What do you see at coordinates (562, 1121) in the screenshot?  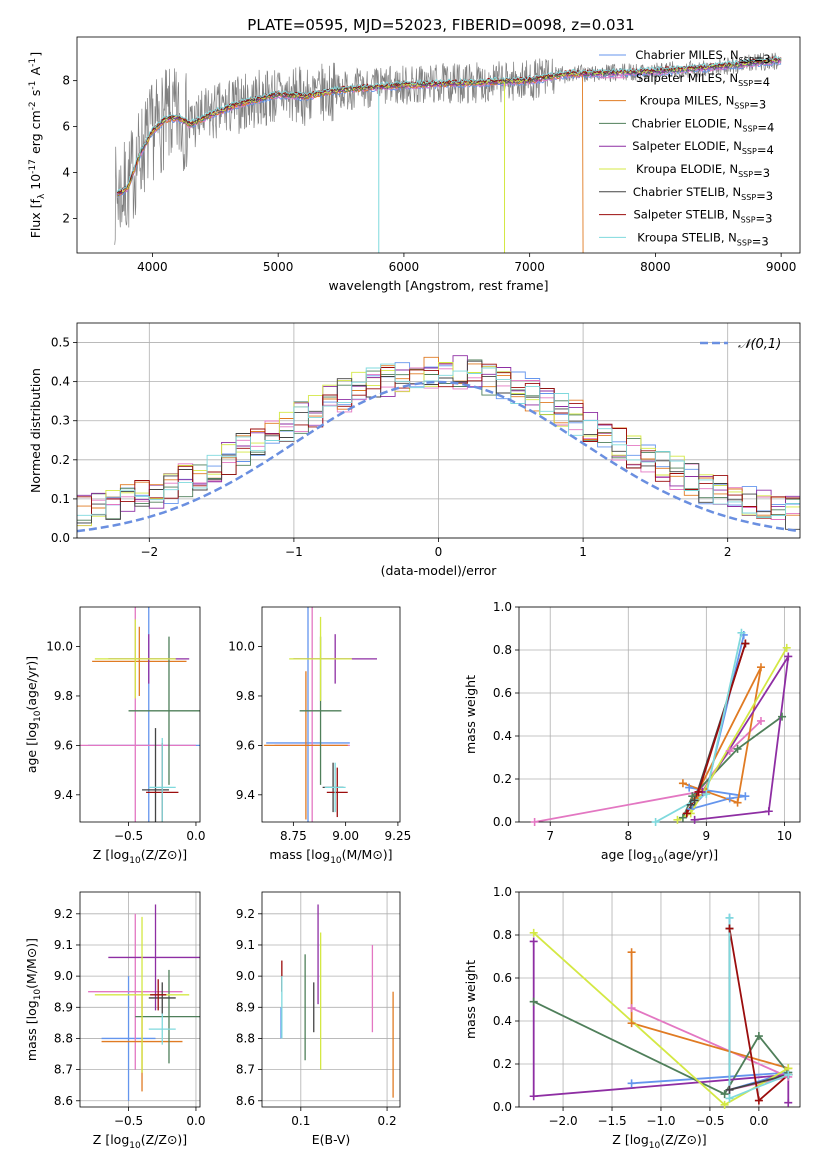 I see `x-tick-label: −2.0` at bounding box center [562, 1121].